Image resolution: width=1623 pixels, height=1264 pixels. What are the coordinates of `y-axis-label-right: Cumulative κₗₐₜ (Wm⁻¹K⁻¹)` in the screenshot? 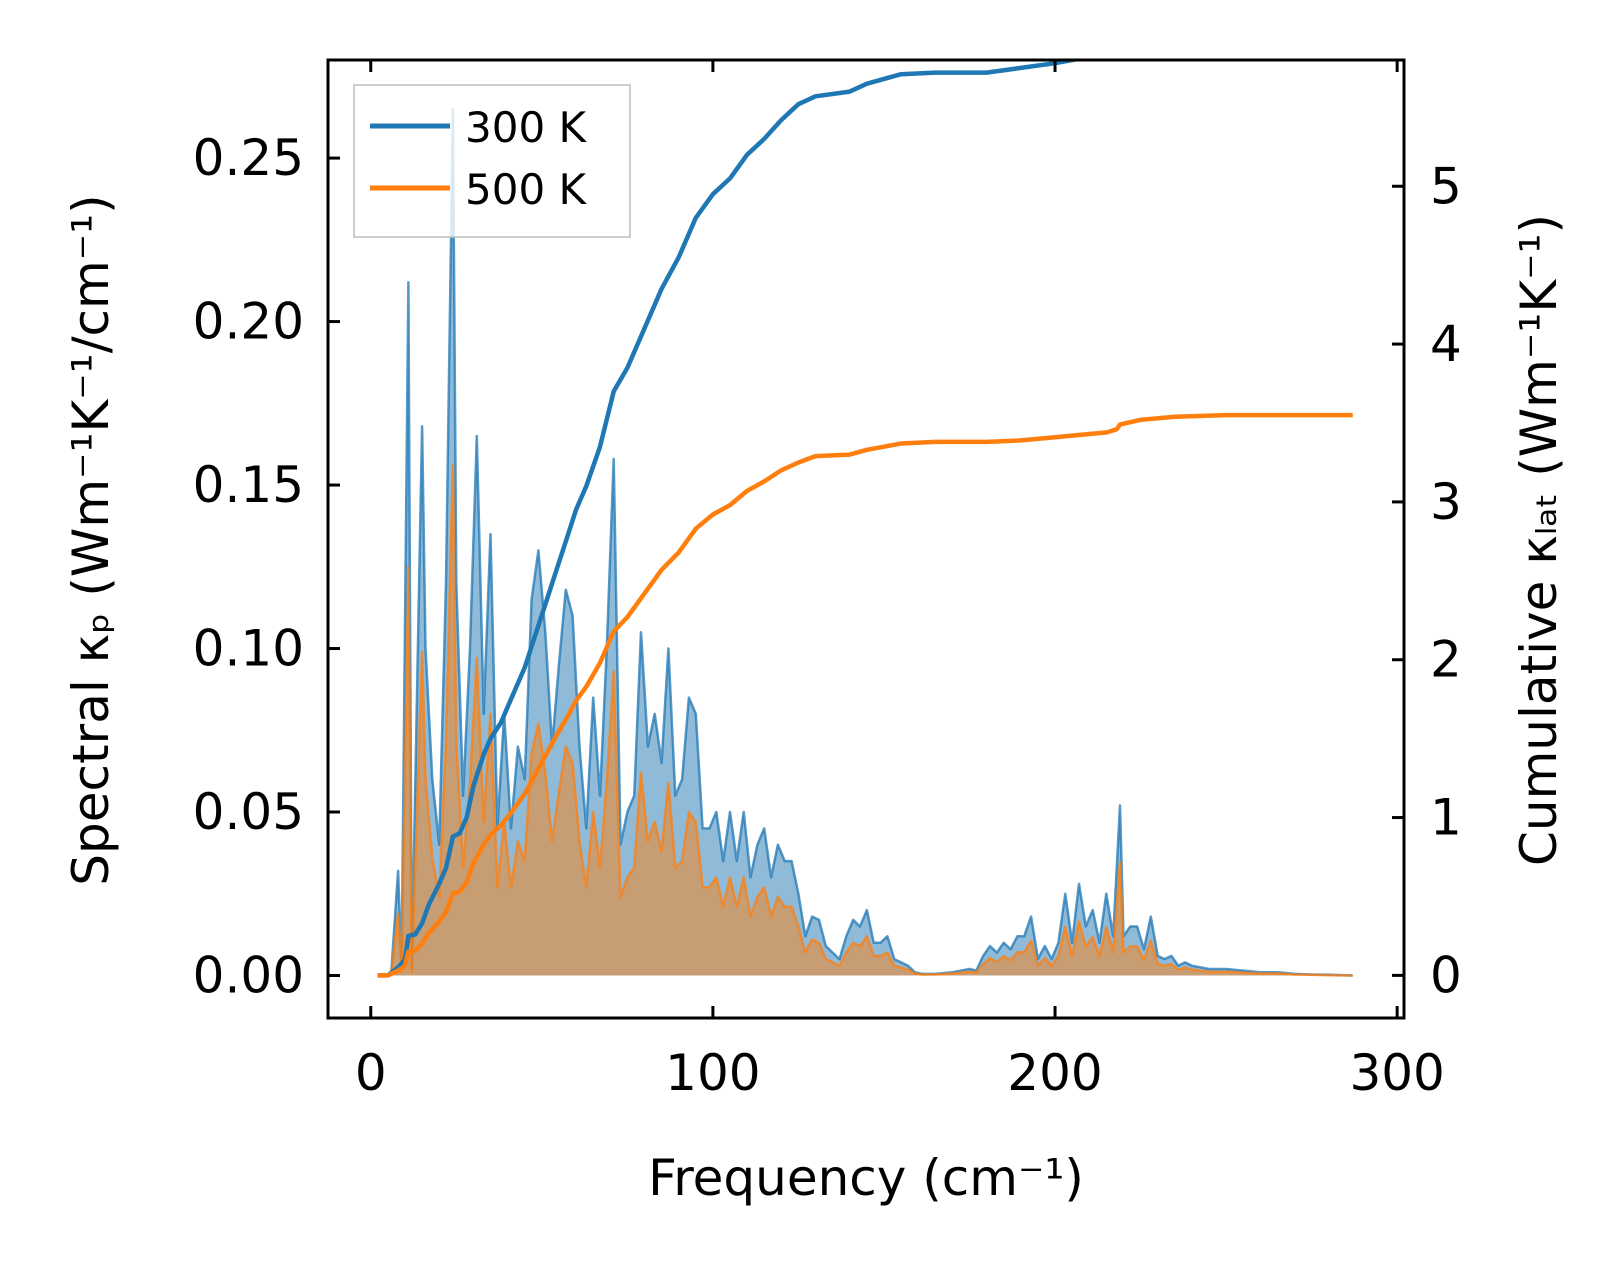 It's located at (1539, 540).